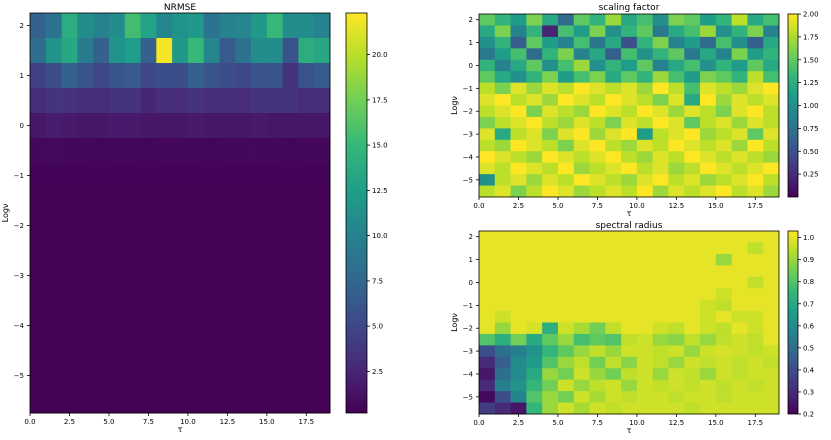  What do you see at coordinates (471, 20) in the screenshot?
I see `scaling-factor-ytick-label: 2` at bounding box center [471, 20].